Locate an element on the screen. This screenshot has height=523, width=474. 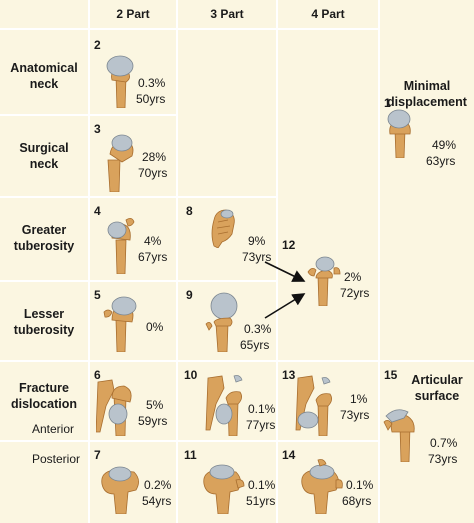
humerus-three-part-greater-icon is located at coordinates (223, 228).